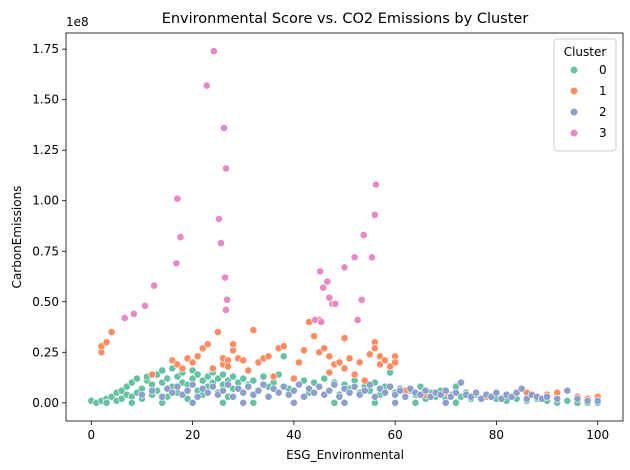 Image resolution: width=630 pixels, height=470 pixels. Describe the element at coordinates (603, 91) in the screenshot. I see `legend-label-1: 1` at that location.